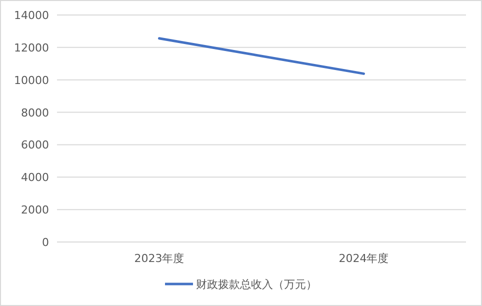 This screenshot has height=306, width=482. What do you see at coordinates (35, 210) in the screenshot?
I see `y-tick-label: 2000` at bounding box center [35, 210].